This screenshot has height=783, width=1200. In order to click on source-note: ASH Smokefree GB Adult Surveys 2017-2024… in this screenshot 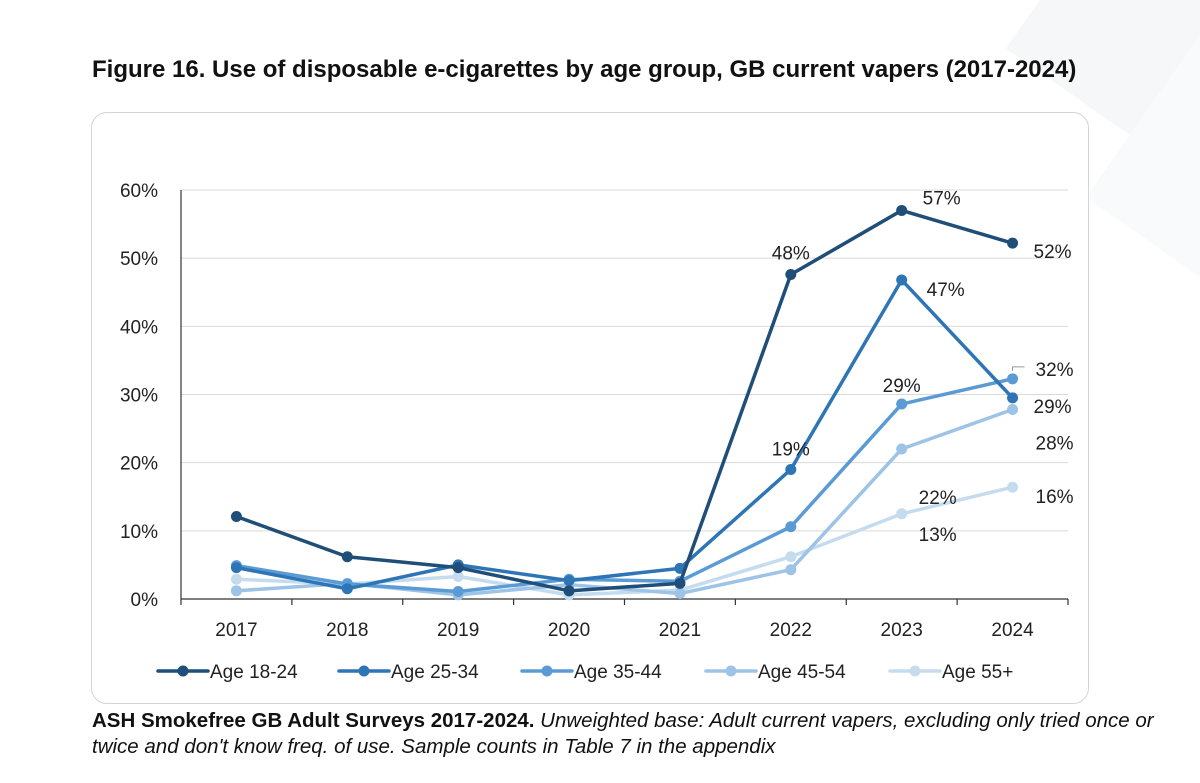, I will do `click(632, 734)`.